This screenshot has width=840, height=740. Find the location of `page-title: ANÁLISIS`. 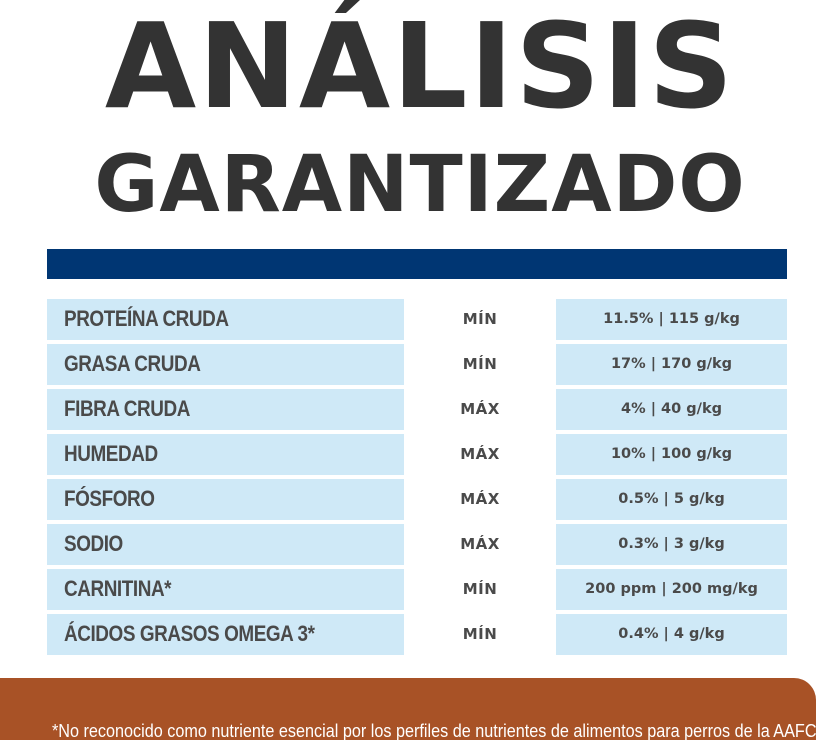

page-title: ANÁLISIS is located at coordinates (420, 67).